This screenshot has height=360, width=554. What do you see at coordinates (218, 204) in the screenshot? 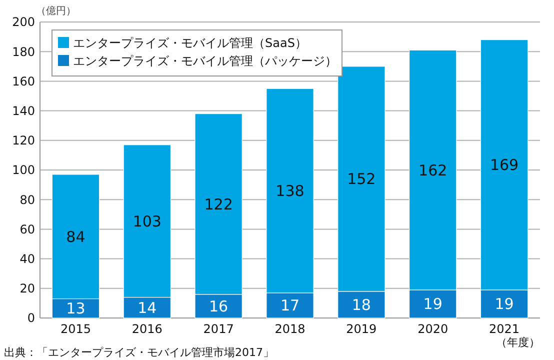
I see `data-label: 122` at bounding box center [218, 204].